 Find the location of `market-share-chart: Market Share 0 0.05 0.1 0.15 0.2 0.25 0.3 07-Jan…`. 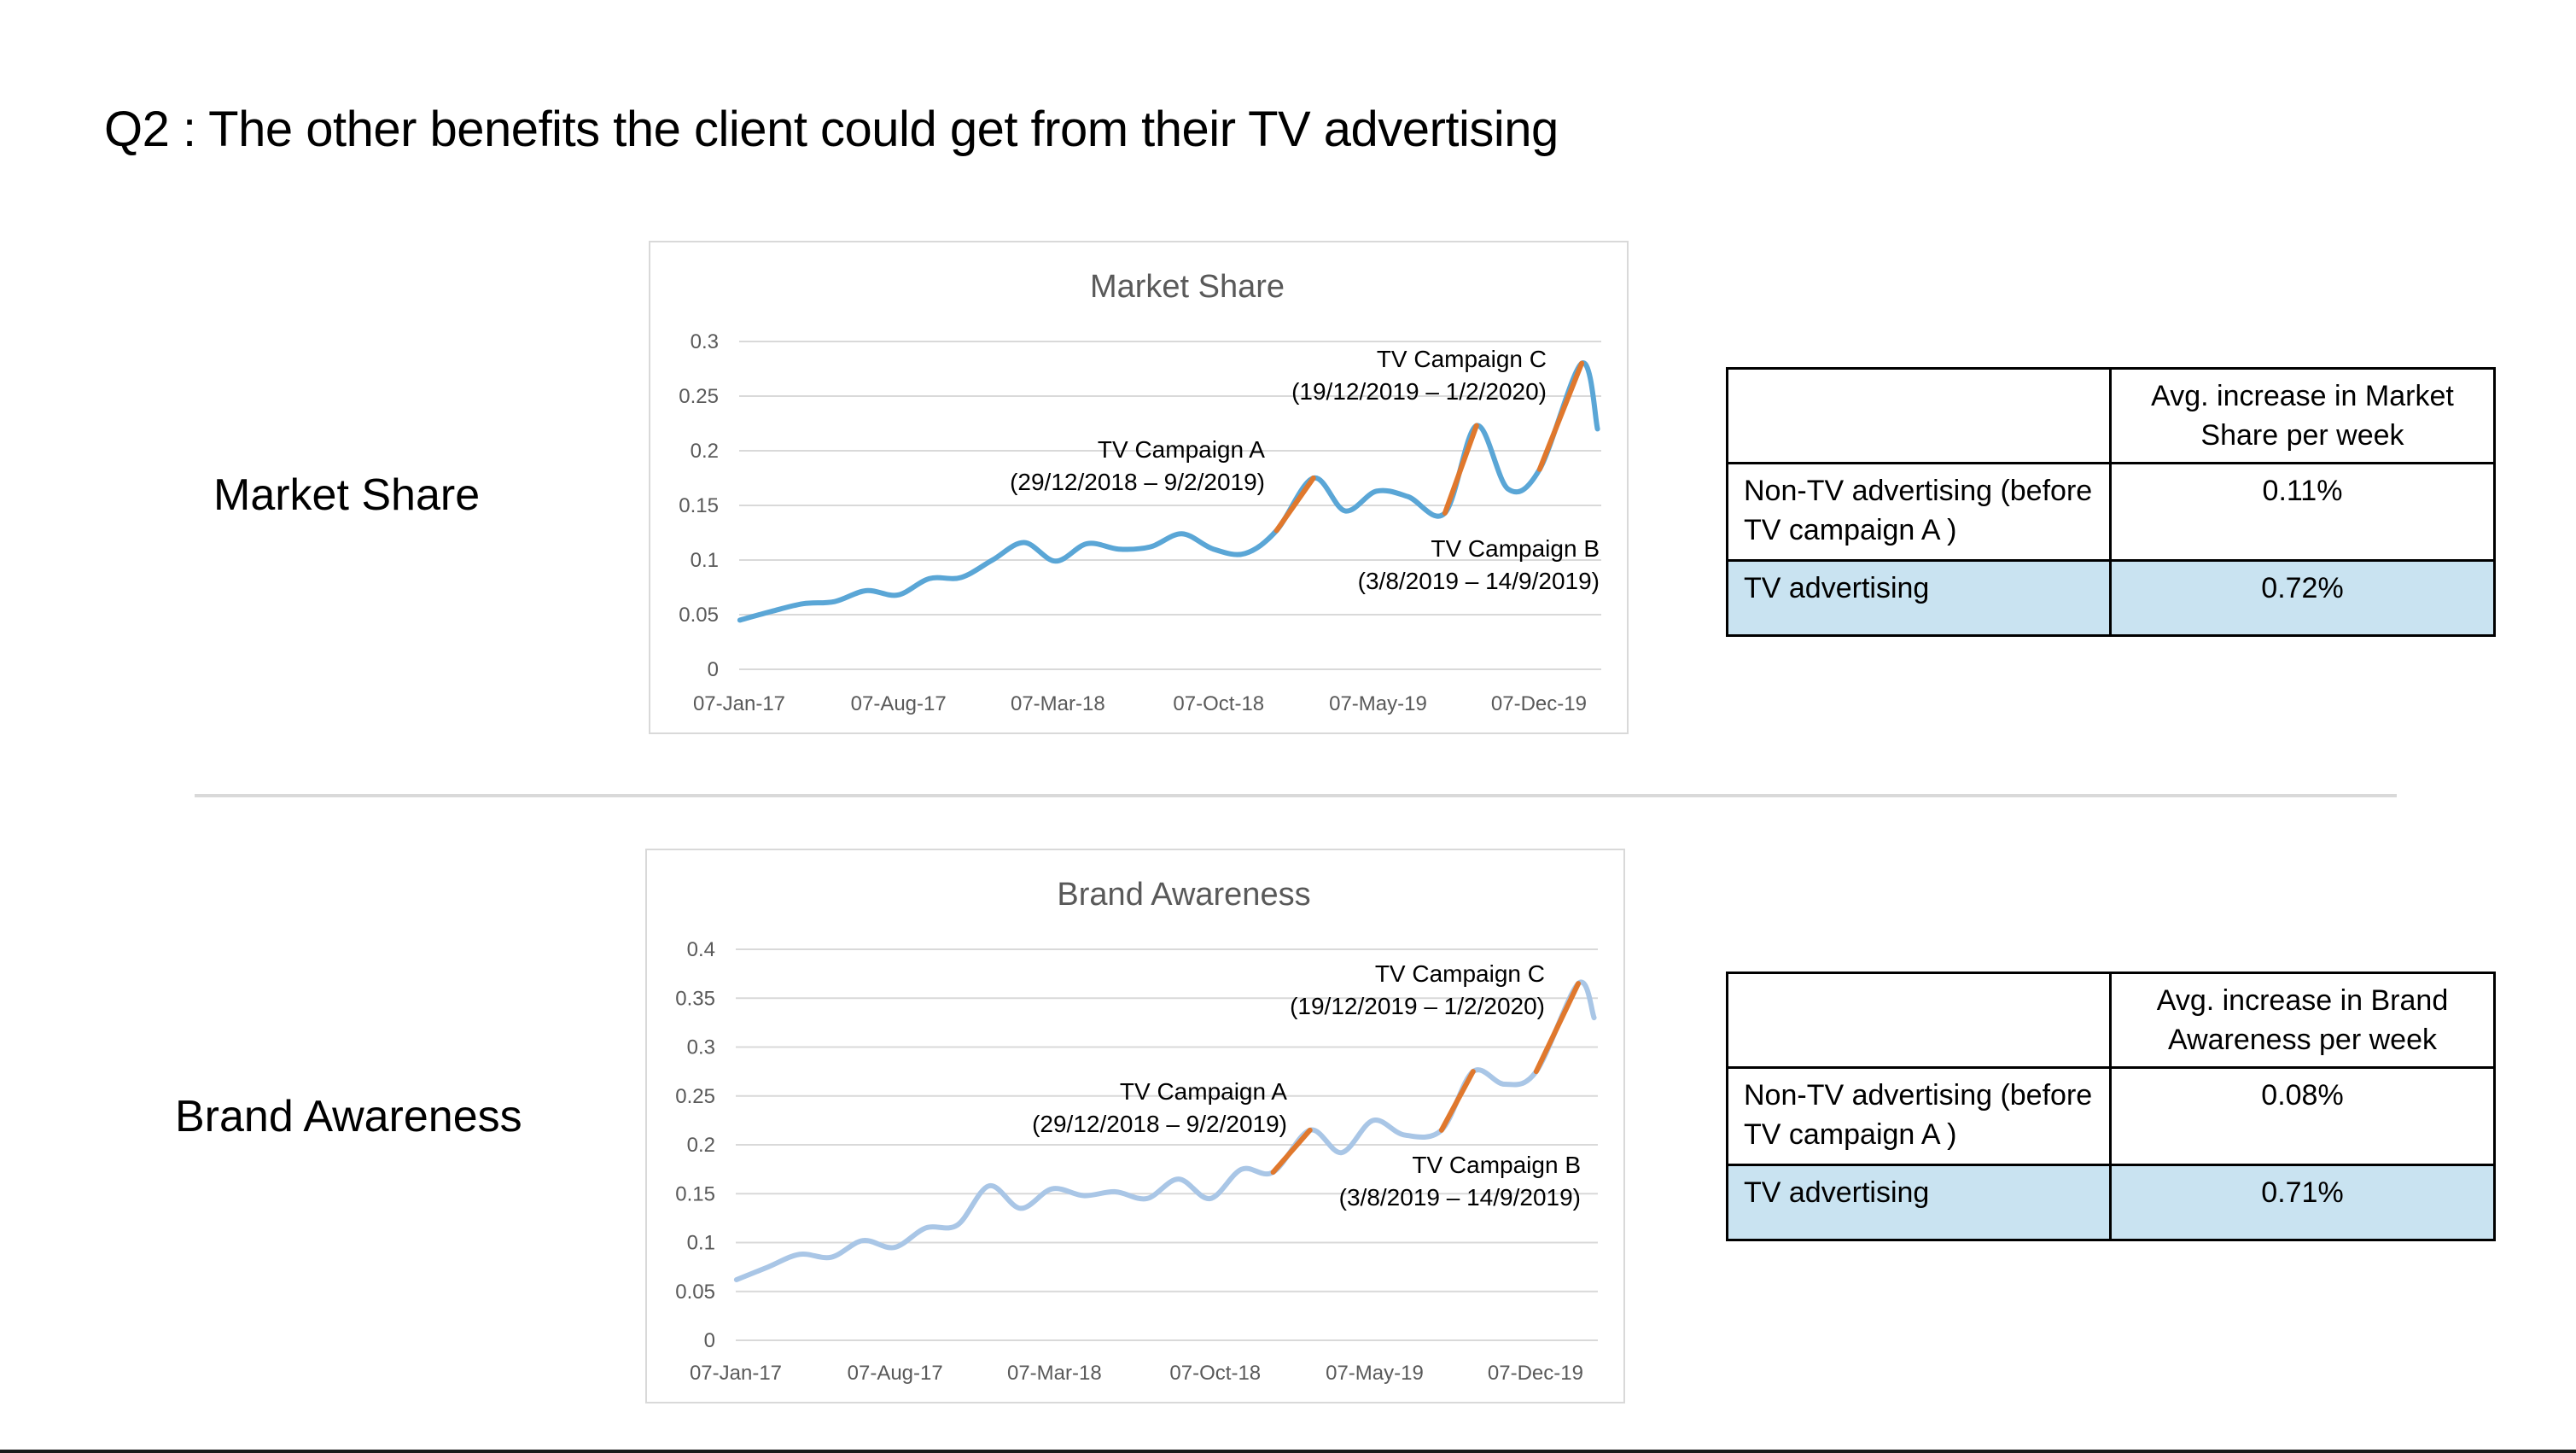

market-share-chart: Market Share 0 0.05 0.1 0.15 0.2 0.25 0.3 07-Jan… is located at coordinates (1139, 487).